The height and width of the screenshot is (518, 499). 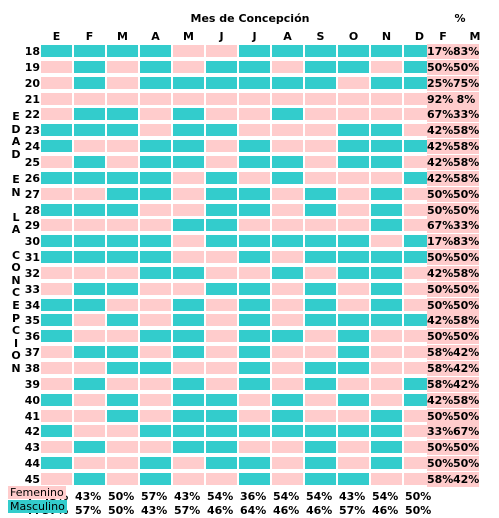 I want to click on age-label: 40, so click(x=32, y=400).